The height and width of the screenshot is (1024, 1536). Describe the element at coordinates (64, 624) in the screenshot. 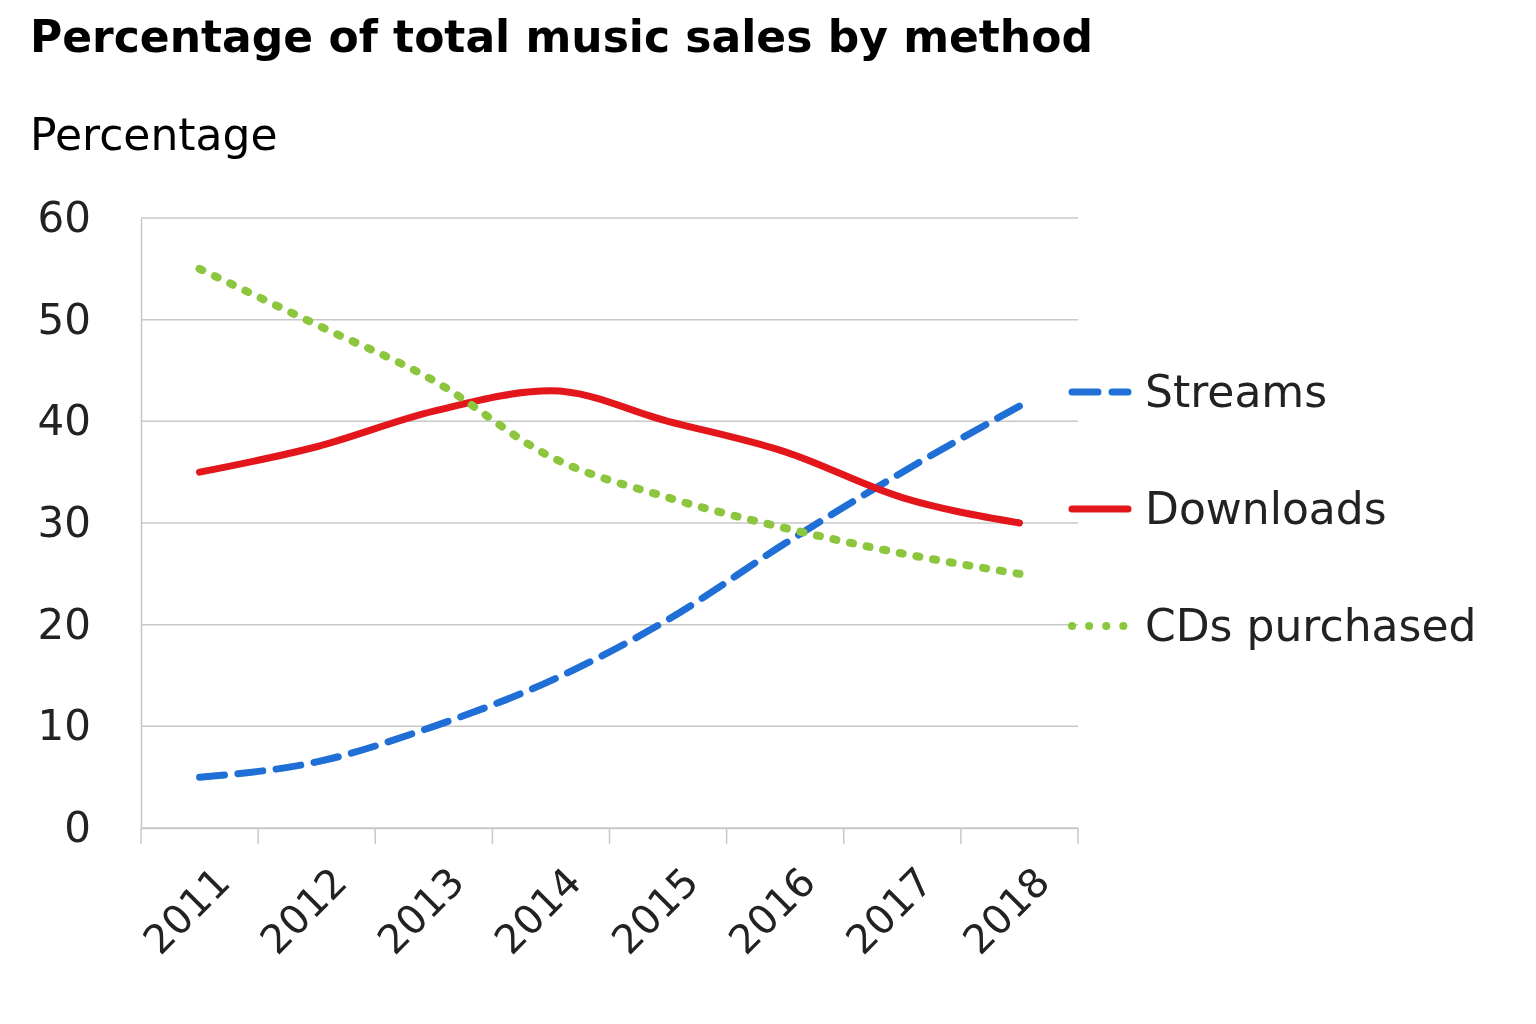

I see `y-tick-label: 20` at that location.